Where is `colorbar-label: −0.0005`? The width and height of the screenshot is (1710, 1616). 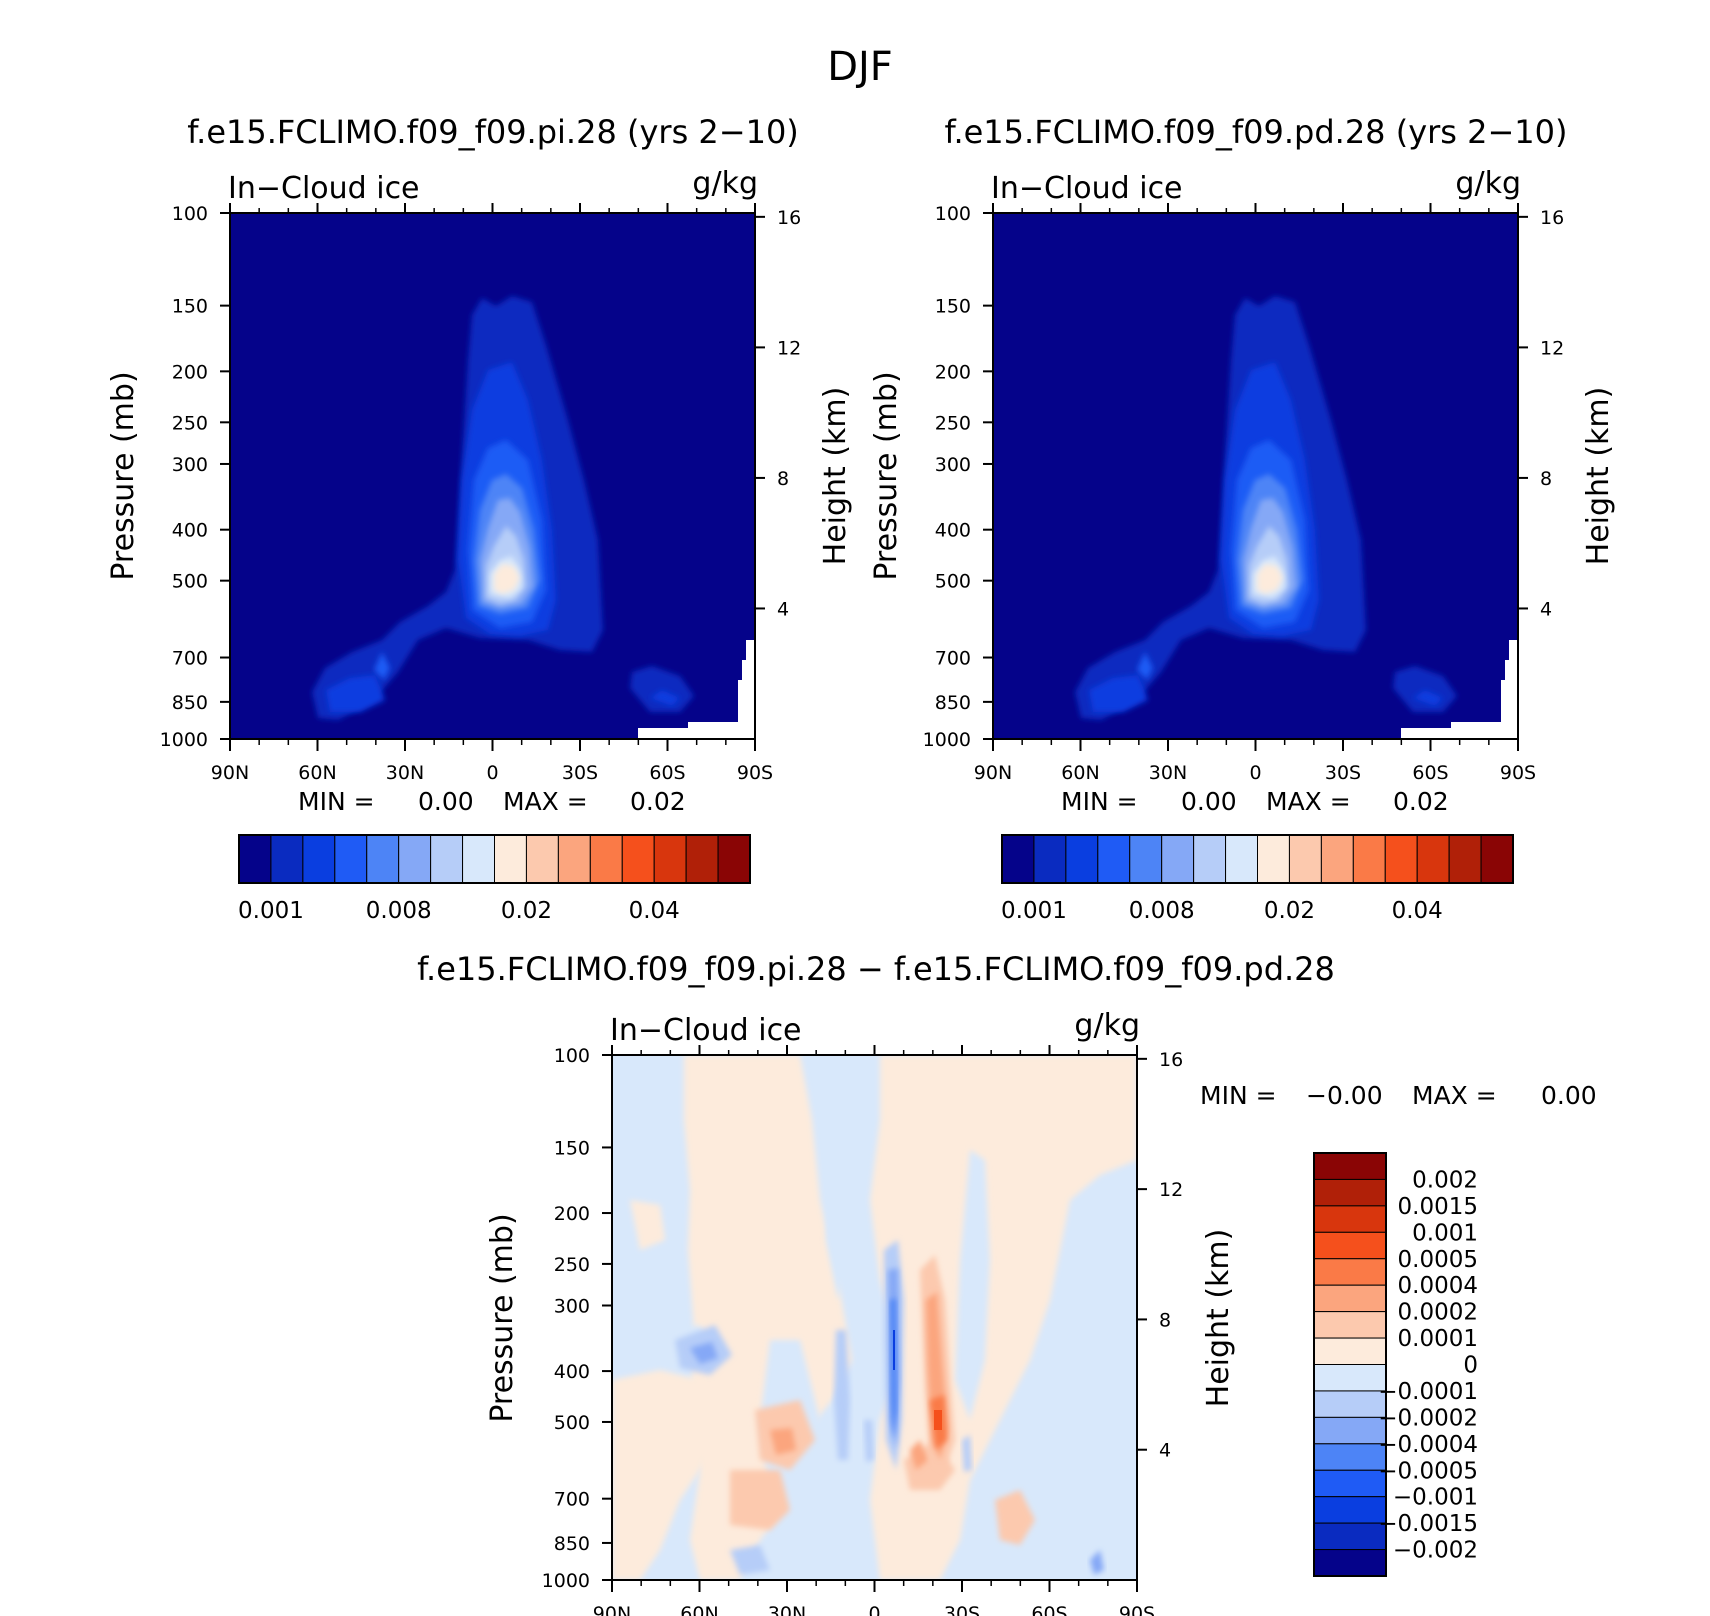
colorbar-label: −0.0005 is located at coordinates (1428, 1471).